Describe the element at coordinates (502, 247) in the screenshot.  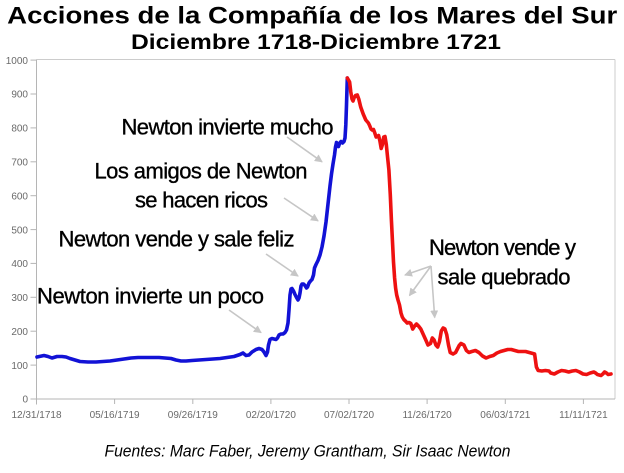
I see `svg-text: Newton vende y` at that location.